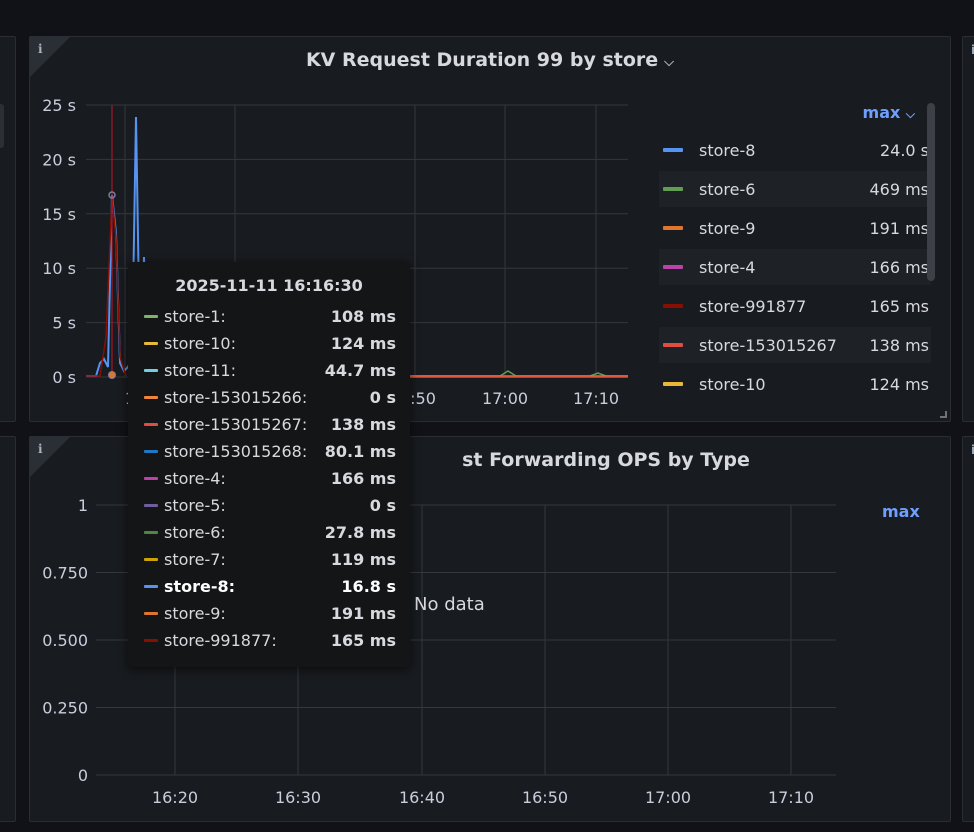 The width and height of the screenshot is (974, 832). I want to click on legend-sort-max: max ⌵, so click(889, 112).